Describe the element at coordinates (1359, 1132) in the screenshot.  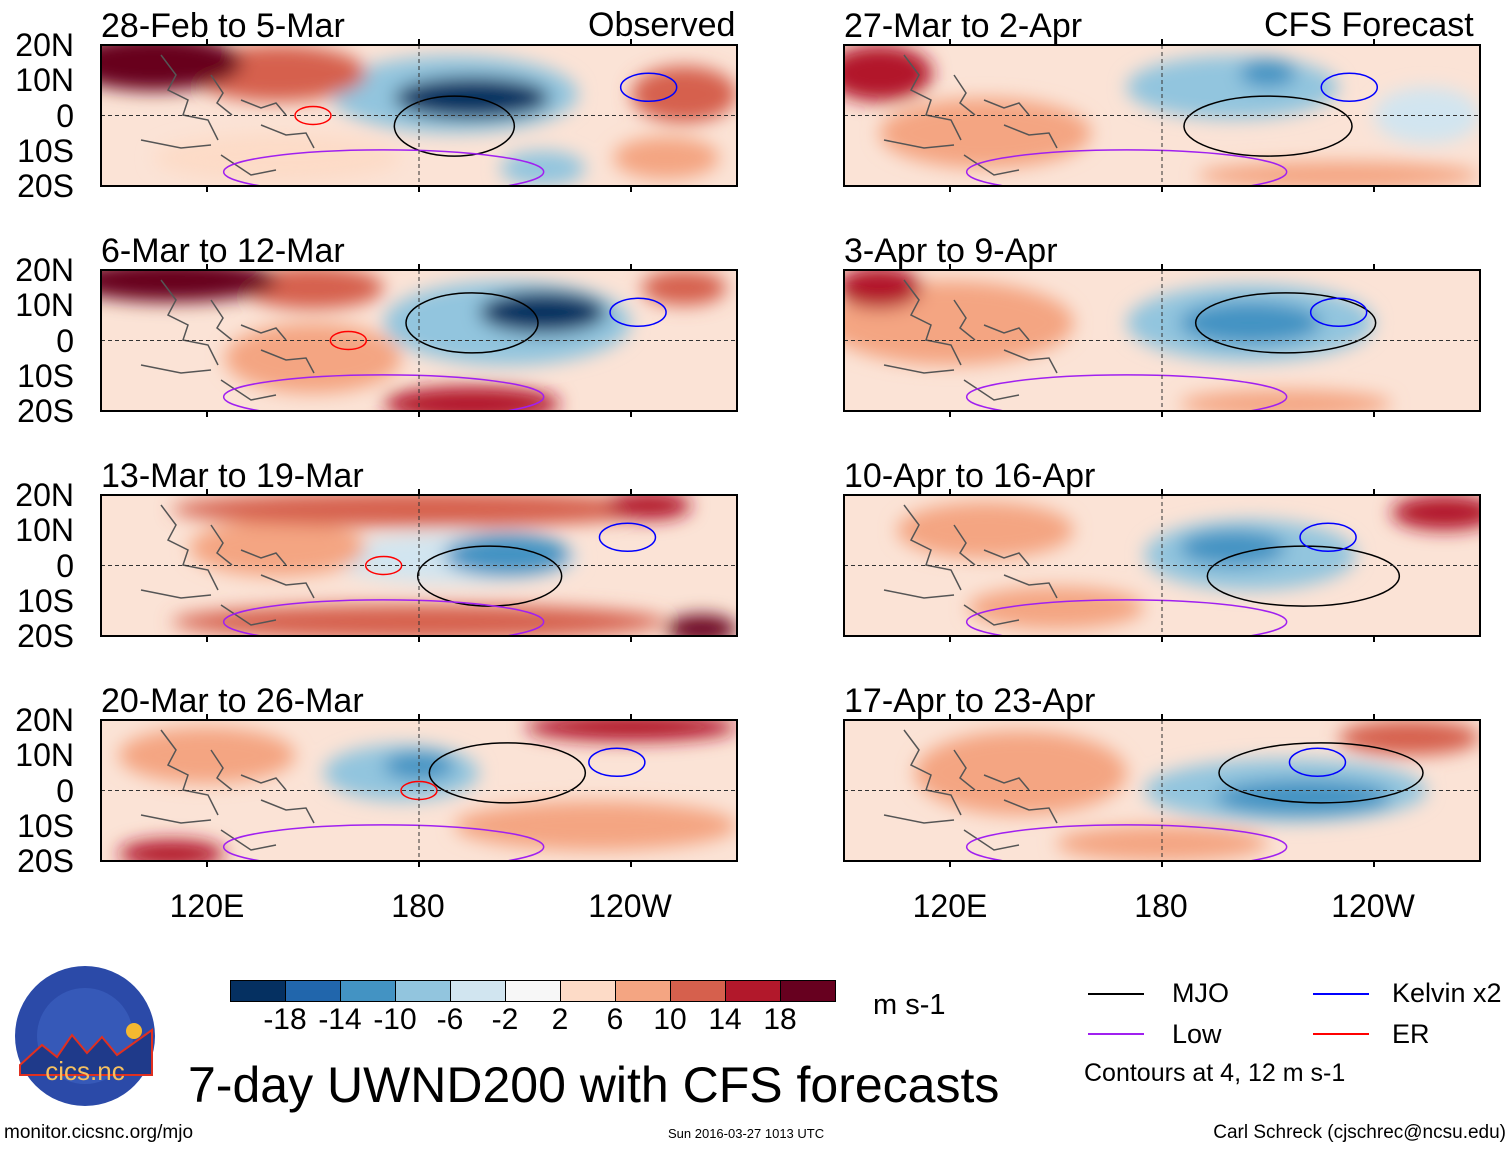
I see `footer-author: Carl Schreck (cjschrec@ncsu.edu)` at that location.